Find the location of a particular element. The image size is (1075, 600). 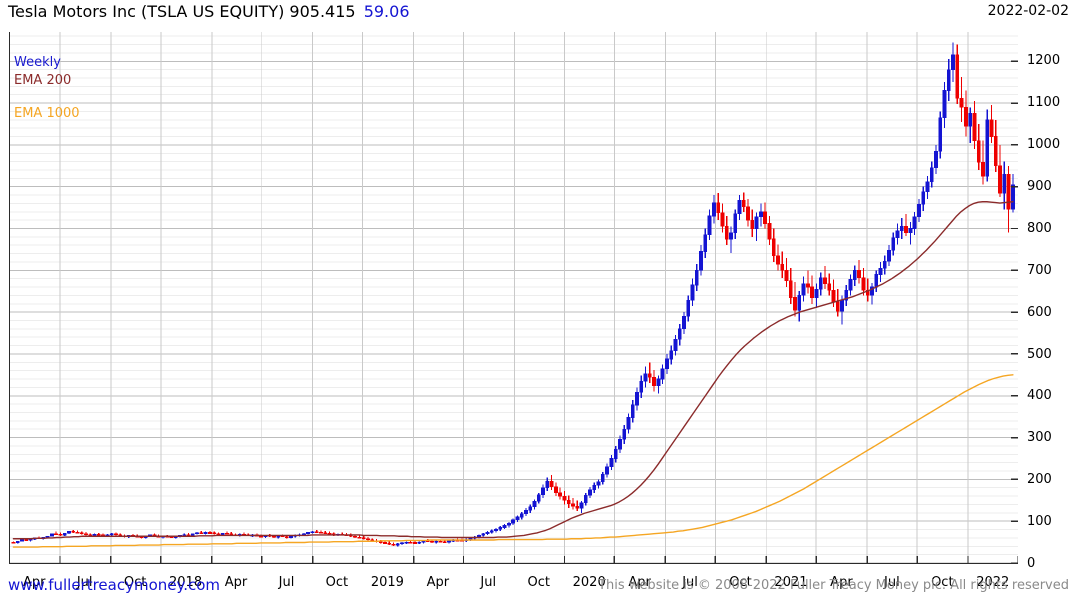

x-axis-tick-label: 2020 is located at coordinates (589, 582).